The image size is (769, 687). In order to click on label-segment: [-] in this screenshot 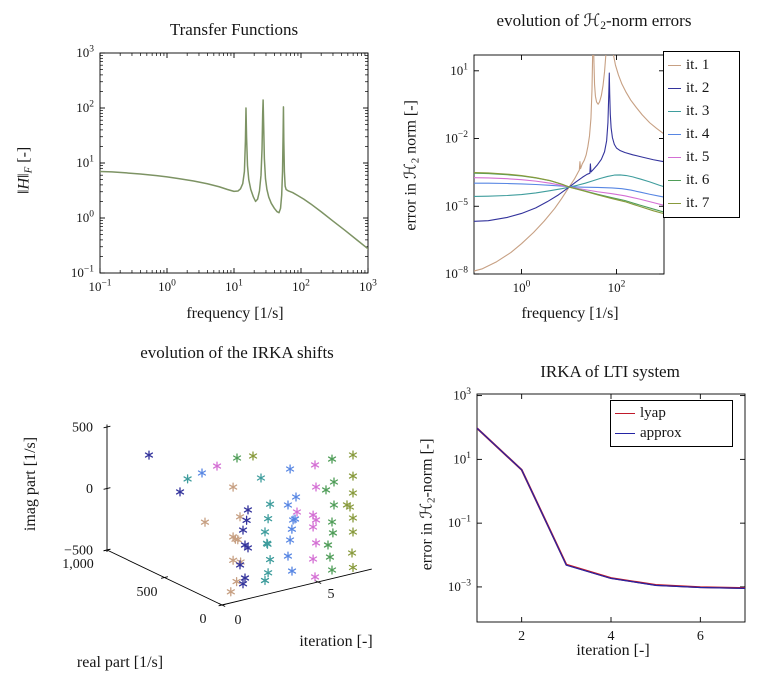, I will do `click(24, 156)`.